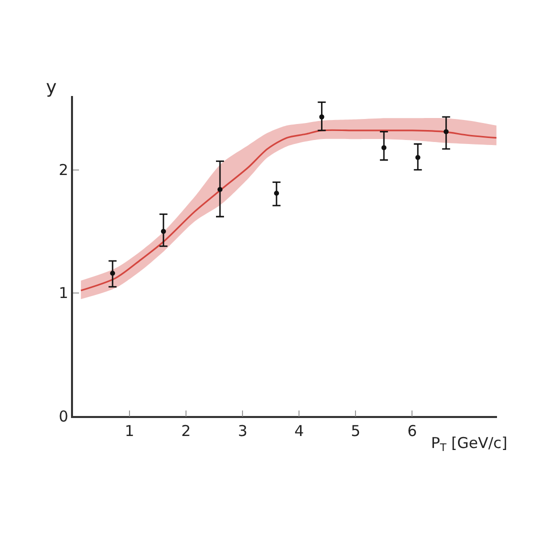  What do you see at coordinates (412, 431) in the screenshot?
I see `x-tick-label: 6` at bounding box center [412, 431].